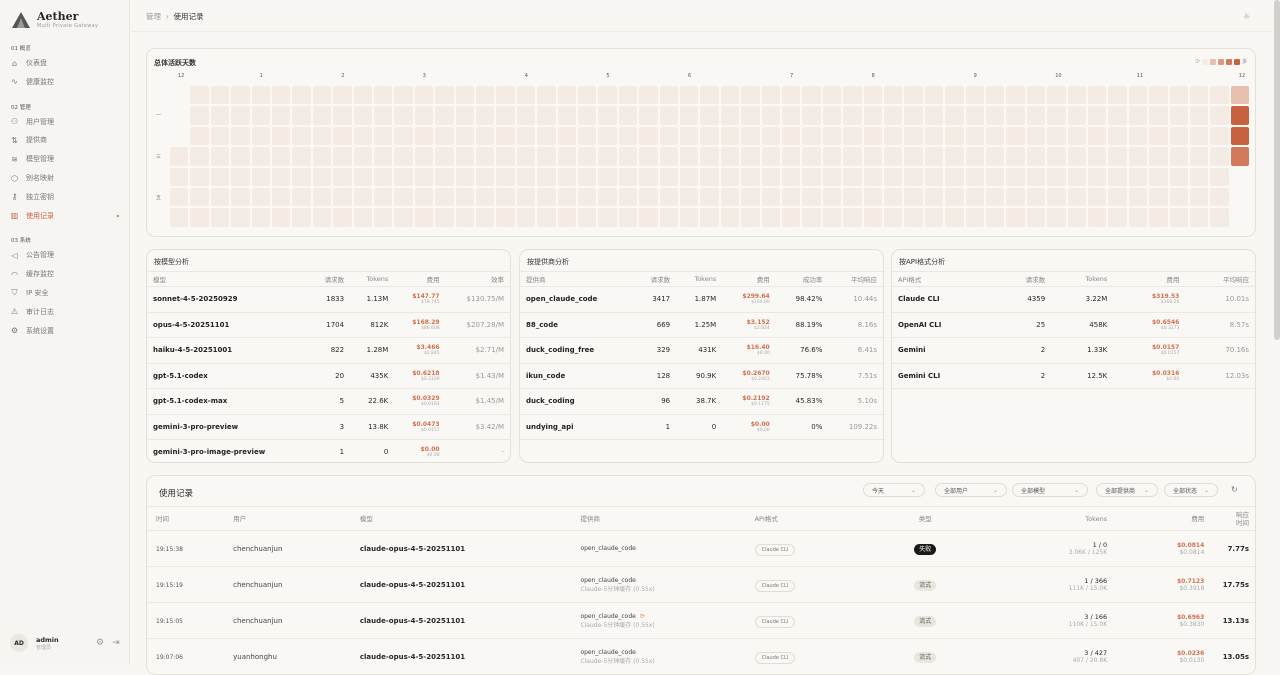 Image resolution: width=1280 pixels, height=675 pixels. What do you see at coordinates (1050, 490) in the screenshot?
I see `filter-dropdown: 全部模型 ⌄` at bounding box center [1050, 490].